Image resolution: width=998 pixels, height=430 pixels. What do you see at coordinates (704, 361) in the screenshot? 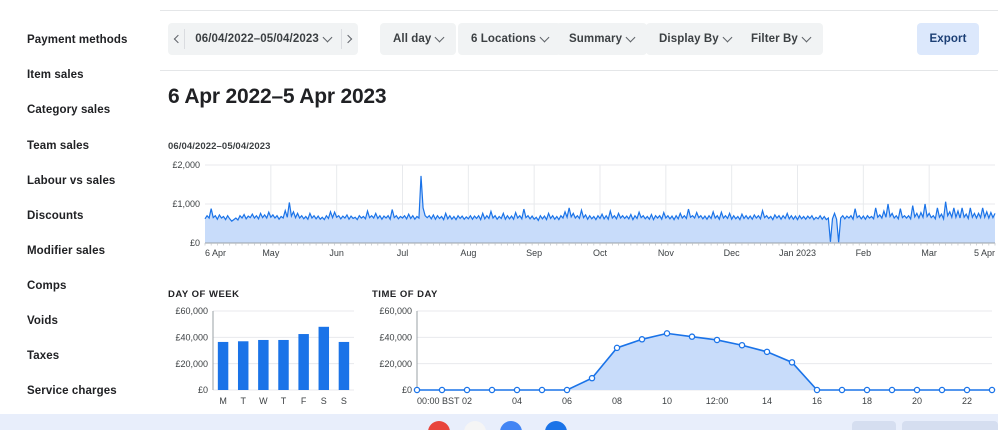
I see `series-line` at bounding box center [704, 361].